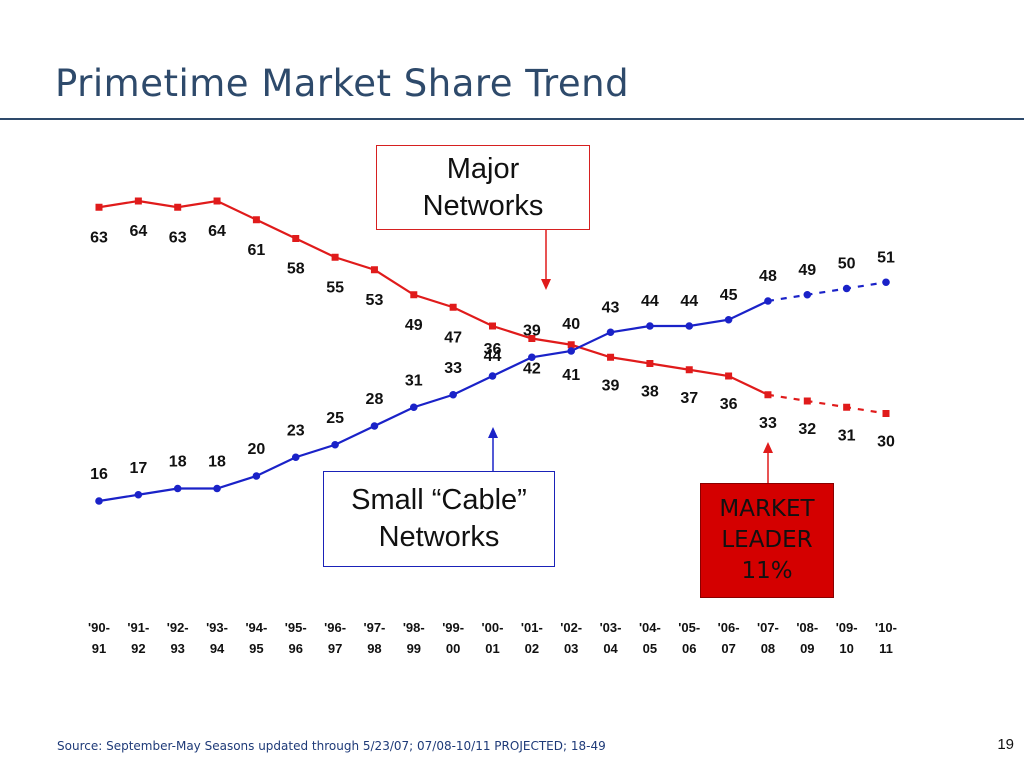 This screenshot has height=768, width=1024. What do you see at coordinates (335, 627) in the screenshot?
I see `x-tick-label-top: '96-` at bounding box center [335, 627].